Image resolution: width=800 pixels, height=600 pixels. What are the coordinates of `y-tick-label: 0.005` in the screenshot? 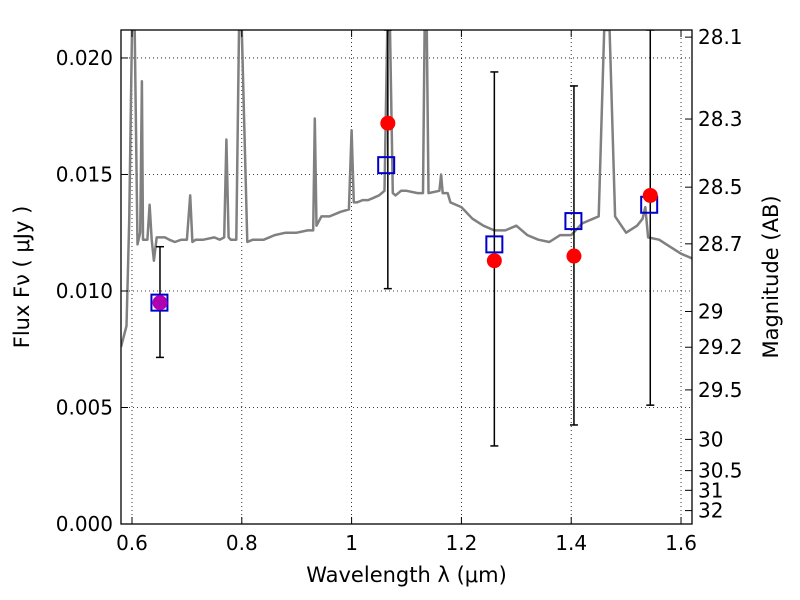 It's located at (84, 407).